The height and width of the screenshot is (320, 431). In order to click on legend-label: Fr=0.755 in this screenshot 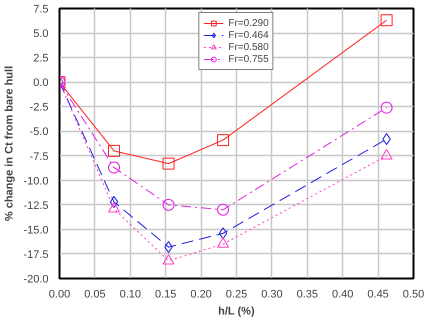, I will do `click(248, 59)`.